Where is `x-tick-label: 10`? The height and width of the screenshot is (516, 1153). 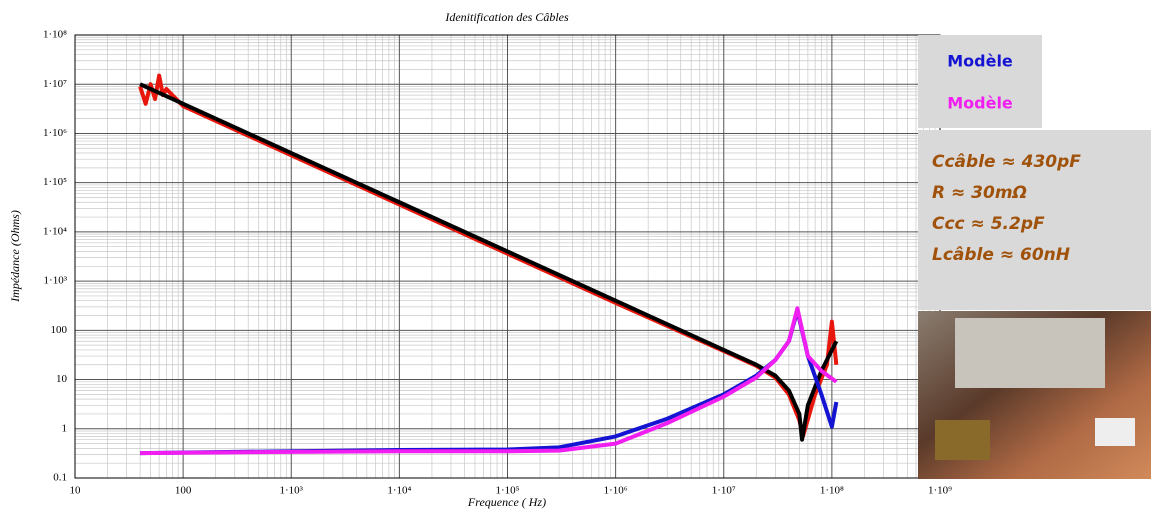 x-tick-label: 10 is located at coordinates (76, 491).